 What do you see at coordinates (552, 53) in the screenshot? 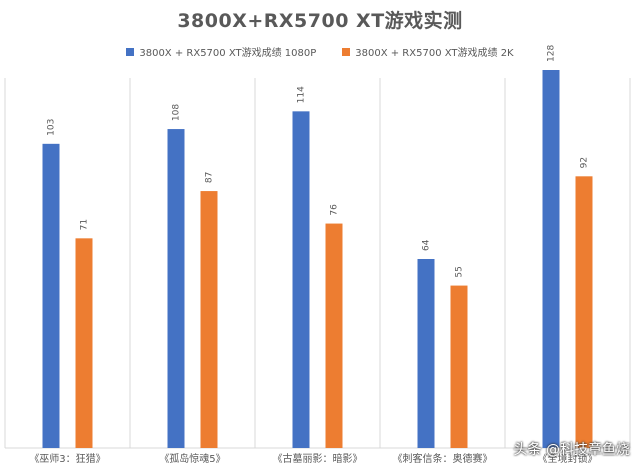
I see `data-label: 128` at bounding box center [552, 53].